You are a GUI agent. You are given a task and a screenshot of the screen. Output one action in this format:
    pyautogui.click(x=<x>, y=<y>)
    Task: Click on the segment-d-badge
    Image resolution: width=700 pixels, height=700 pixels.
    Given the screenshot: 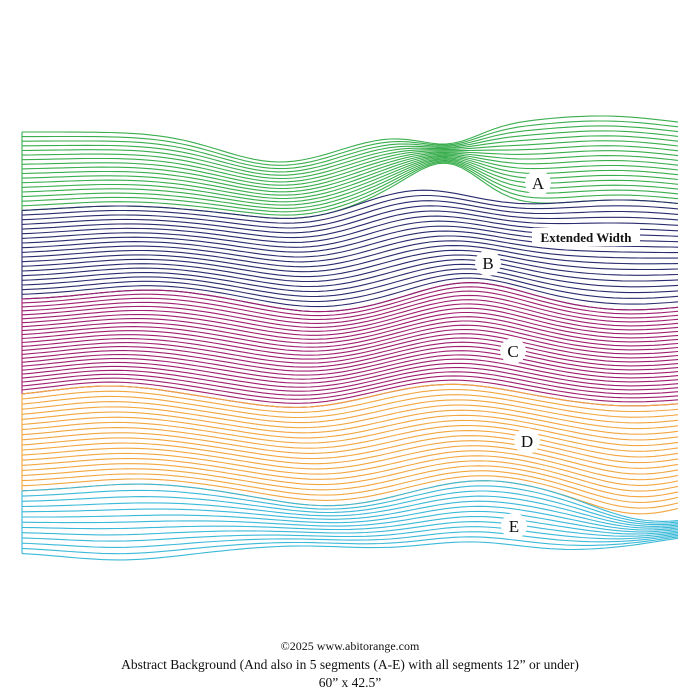 What is the action you would take?
    pyautogui.click(x=527, y=441)
    